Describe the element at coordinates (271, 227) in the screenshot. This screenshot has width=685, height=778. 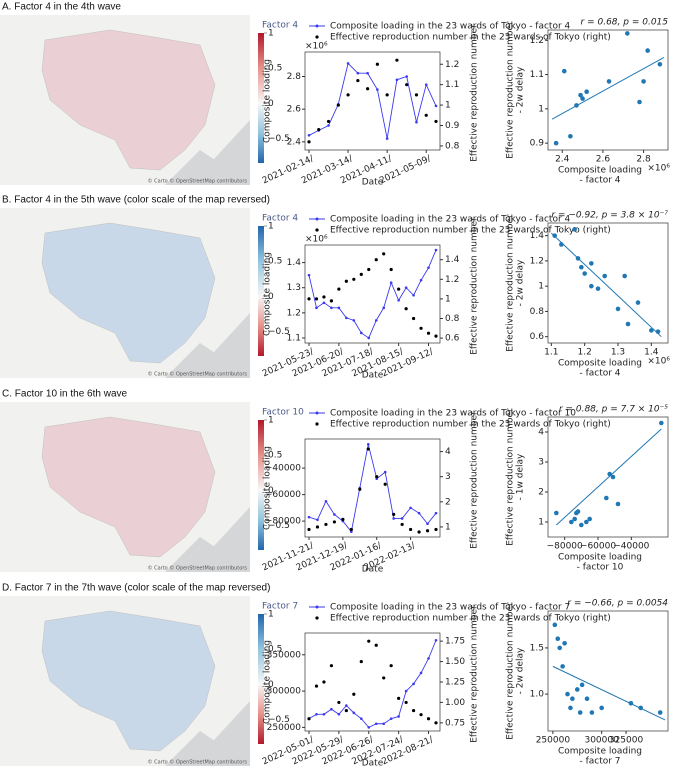
I see `colorbar-tick-label: 1` at that location.